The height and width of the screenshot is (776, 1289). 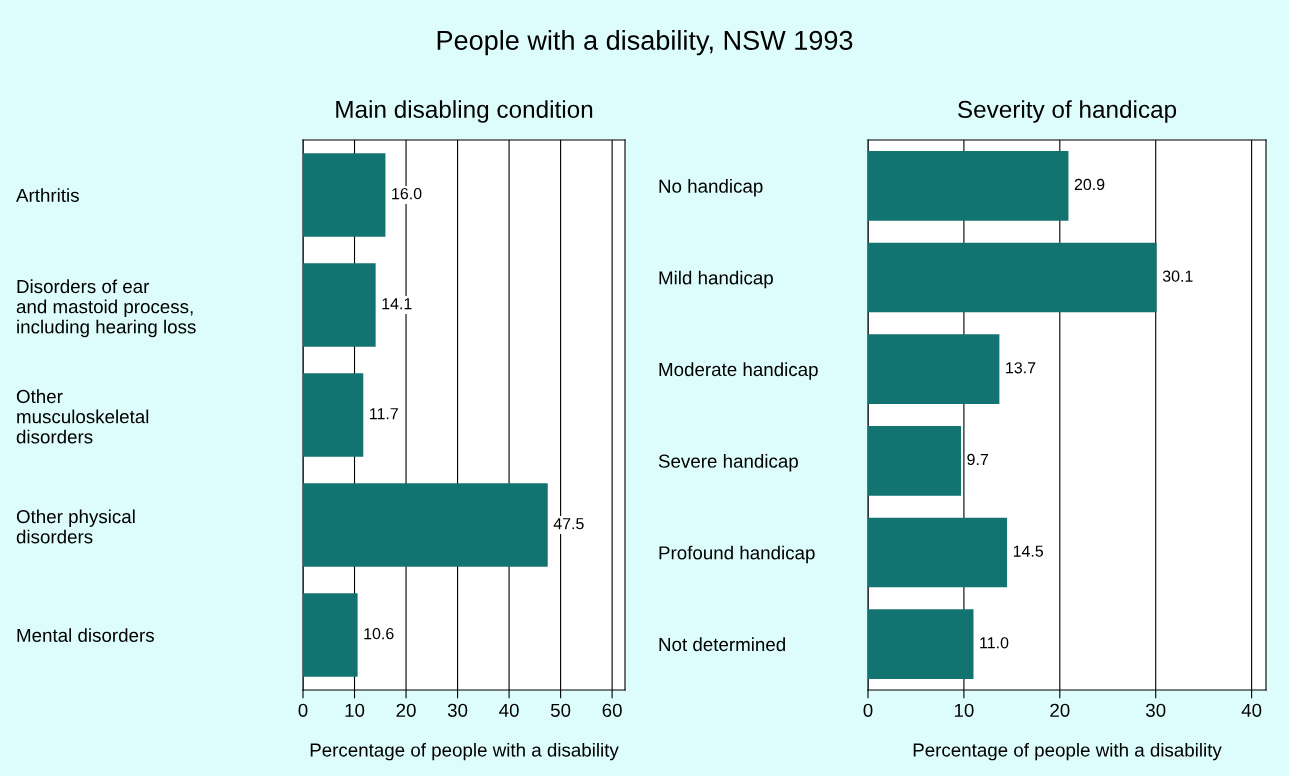 I want to click on y-tick-label: Mild handicap, so click(x=716, y=279).